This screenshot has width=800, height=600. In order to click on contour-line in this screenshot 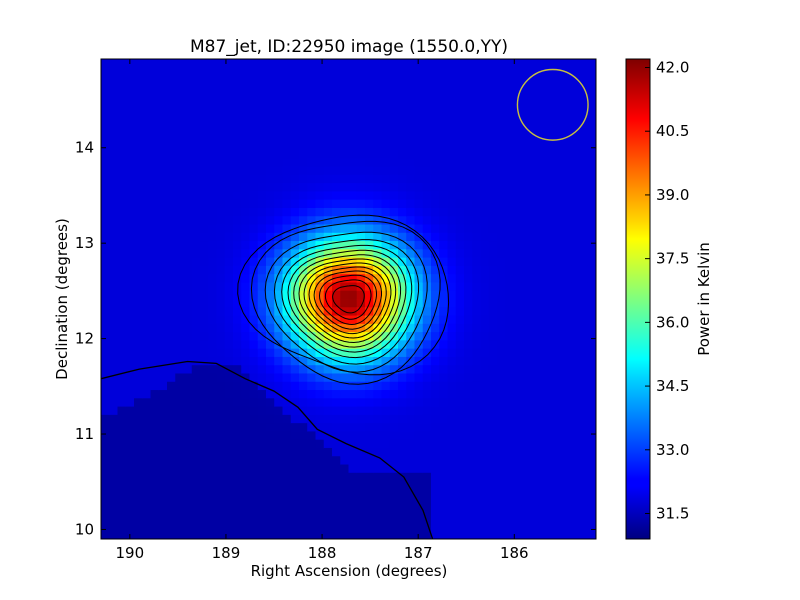, I will do `click(346, 302)`.